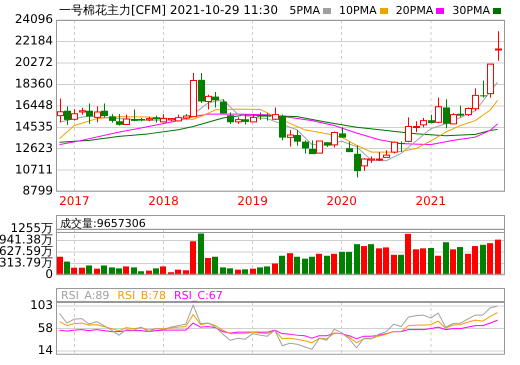  What do you see at coordinates (430, 201) in the screenshot?
I see `x-tick-label: 2021` at bounding box center [430, 201].